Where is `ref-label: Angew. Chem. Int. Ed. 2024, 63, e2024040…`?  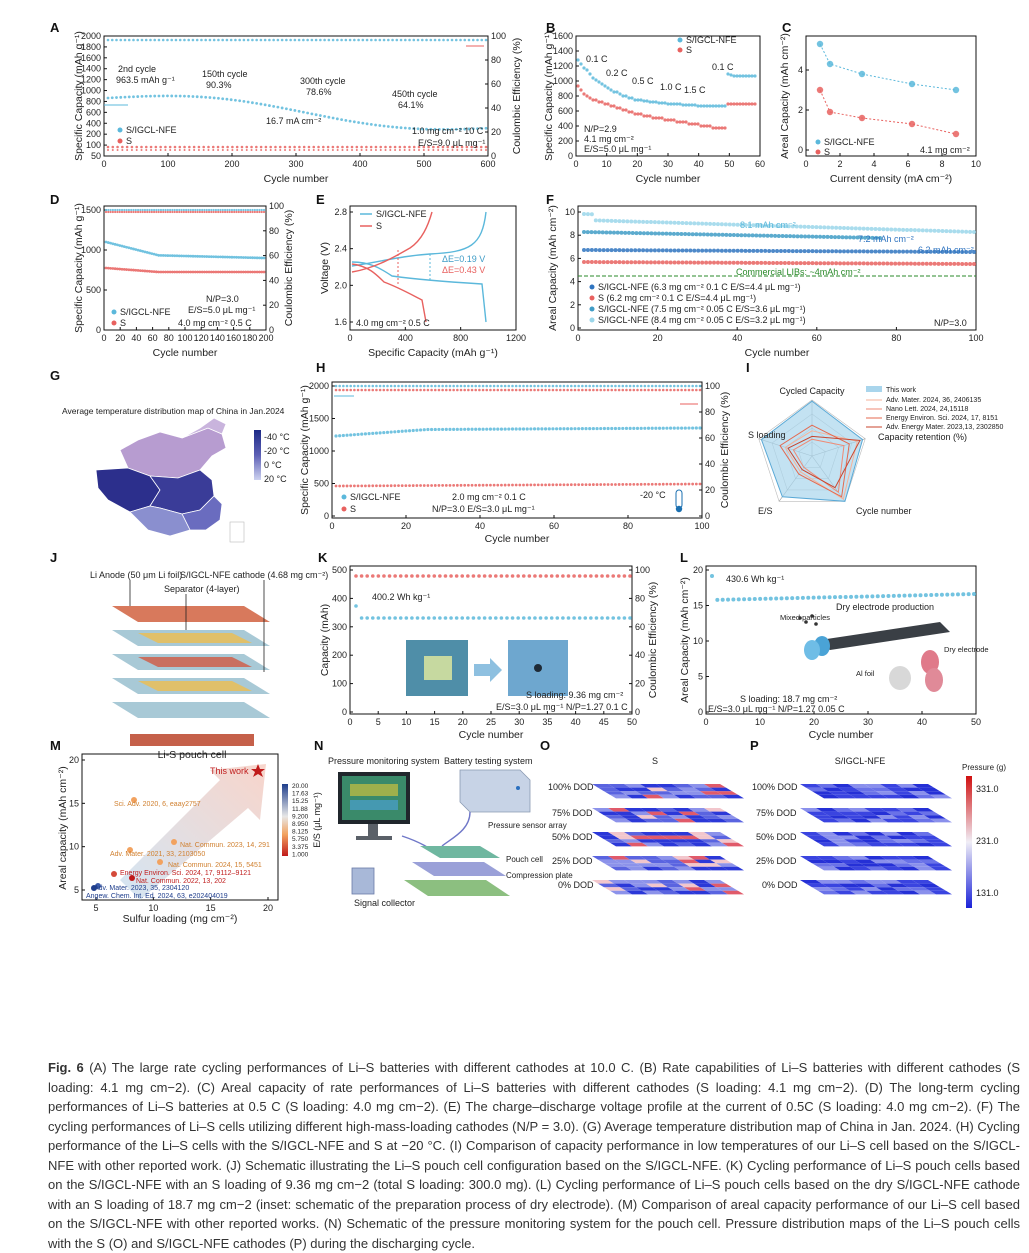 ref-label: Angew. Chem. Int. Ed. 2024, 63, e2024040… is located at coordinates (157, 896).